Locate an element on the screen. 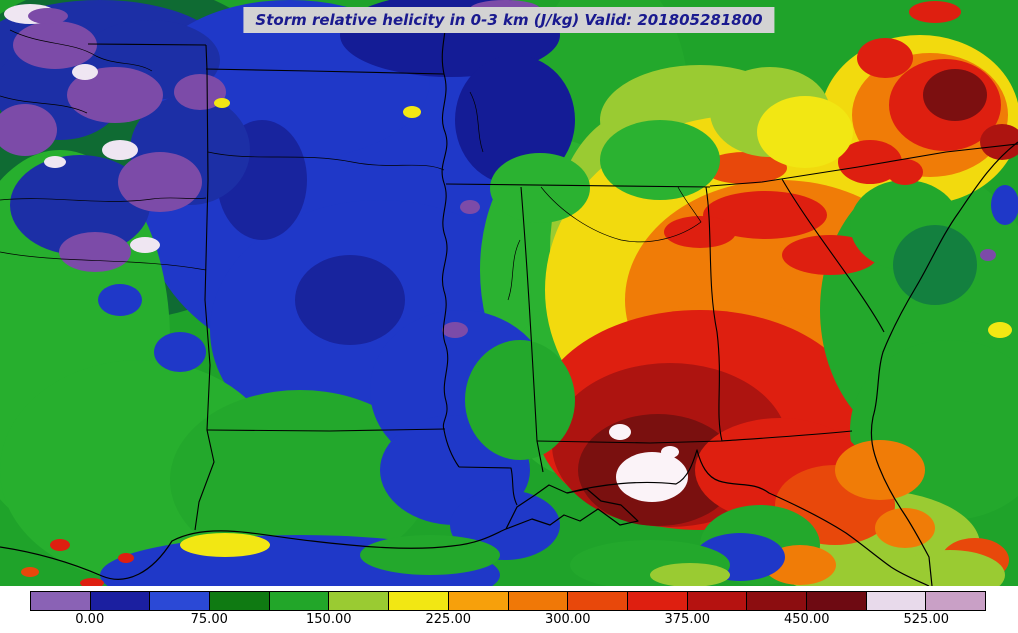 This screenshot has height=633, width=1018. colorbar-tick-label: 300.00 is located at coordinates (568, 619).